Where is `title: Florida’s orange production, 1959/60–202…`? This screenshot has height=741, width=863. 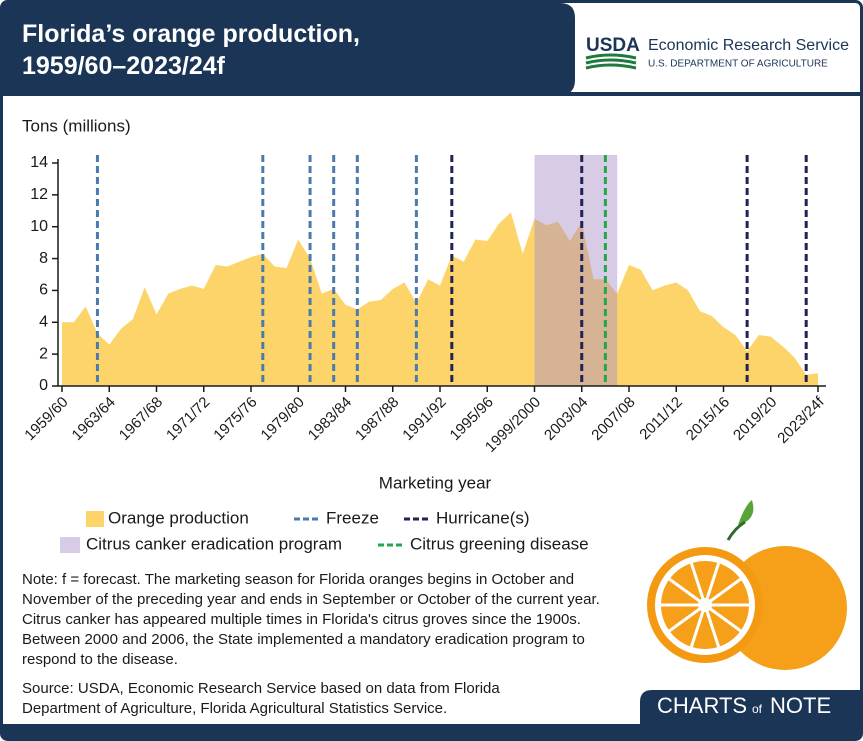 title: Florida’s orange production, 1959/60–202… is located at coordinates (191, 50).